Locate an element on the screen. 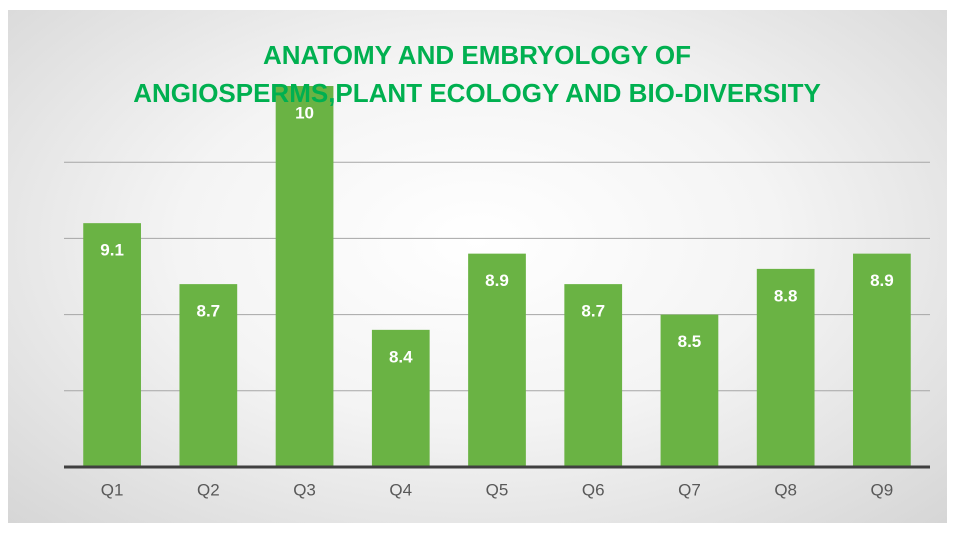 The height and width of the screenshot is (533, 955). x-tick-label: Q7 is located at coordinates (689, 489).